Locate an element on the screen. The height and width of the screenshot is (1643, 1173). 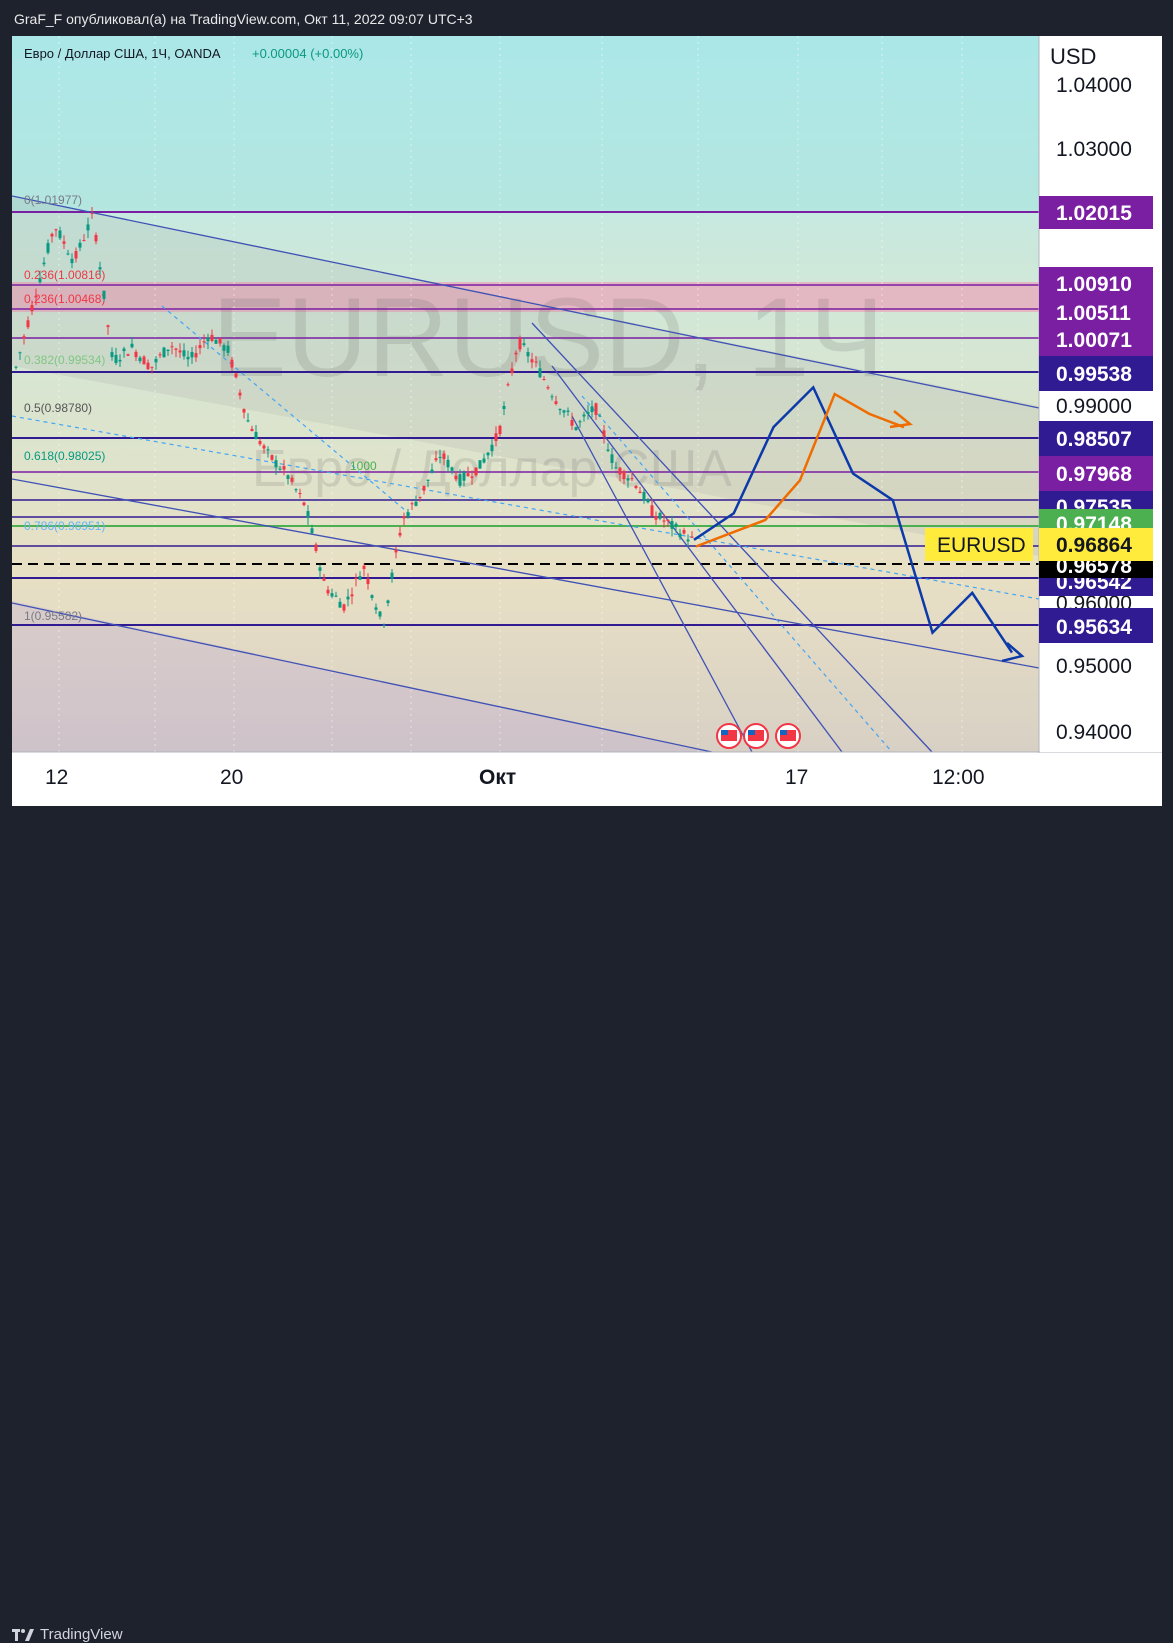
projection-blue-path is located at coordinates (853, 519).